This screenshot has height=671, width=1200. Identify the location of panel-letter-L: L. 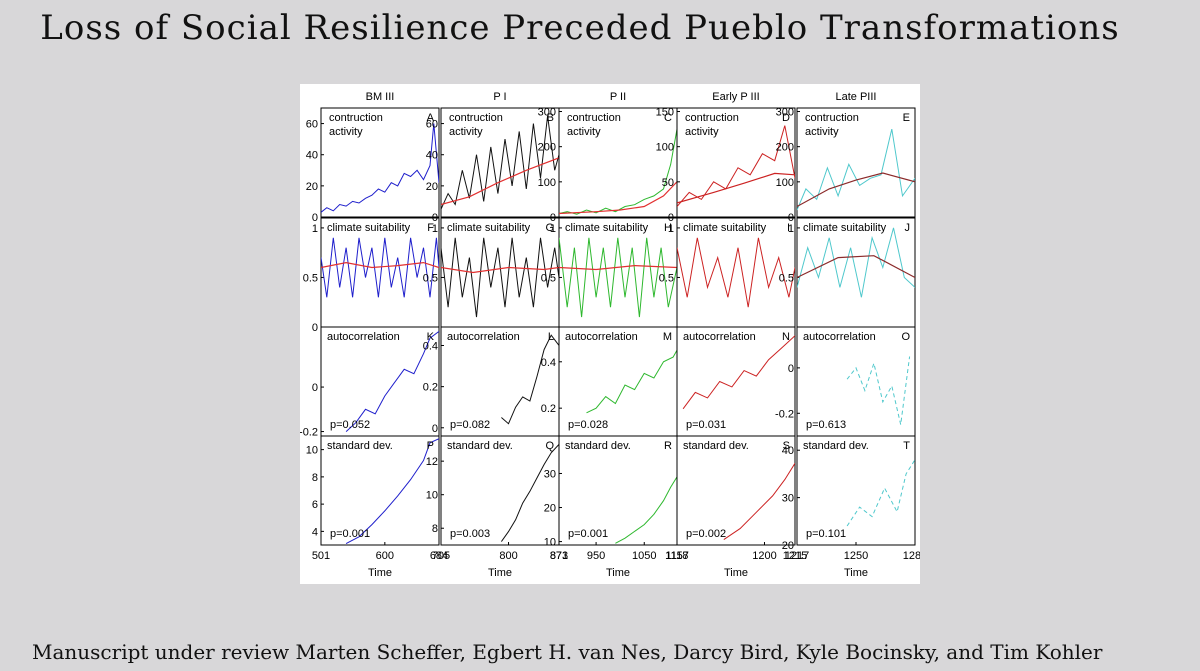
(551, 337).